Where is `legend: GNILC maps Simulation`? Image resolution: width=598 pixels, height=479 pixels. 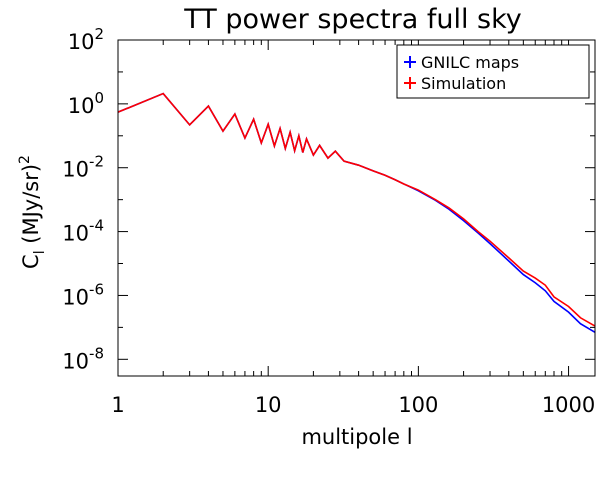 legend: GNILC maps Simulation is located at coordinates (493, 71).